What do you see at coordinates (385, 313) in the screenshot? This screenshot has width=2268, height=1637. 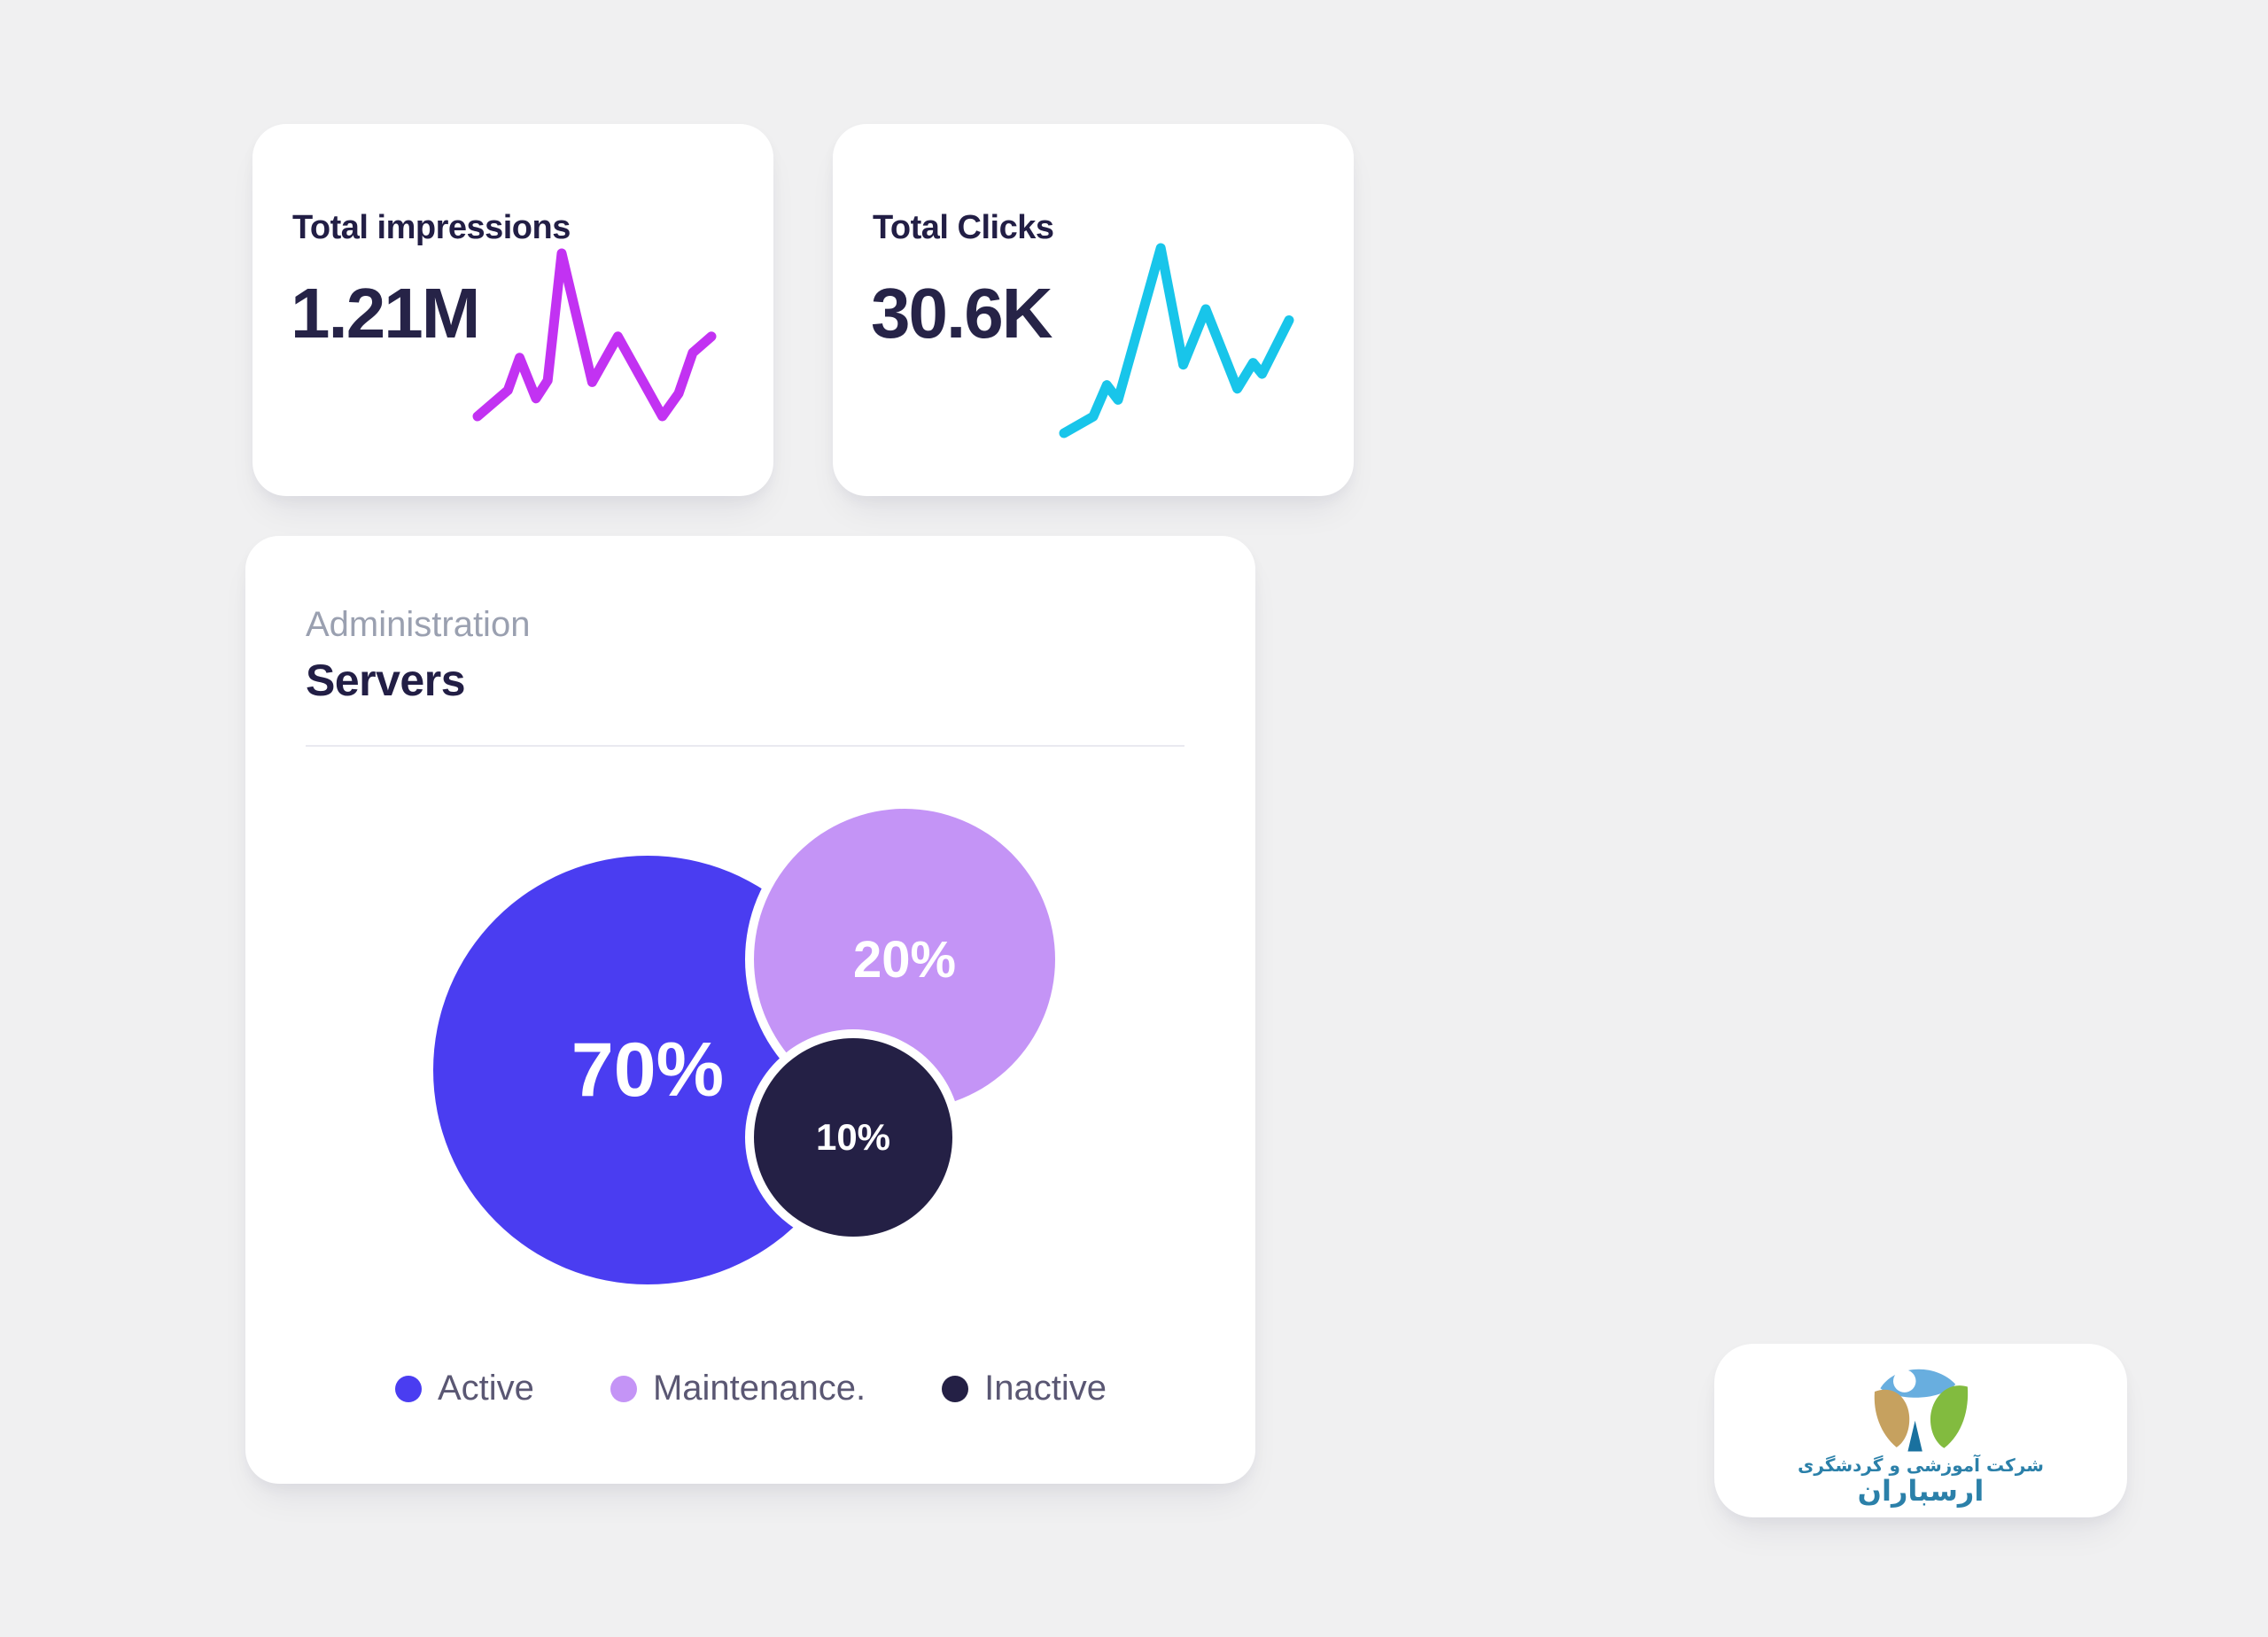 I see `kpi-value-impressions: 1.21M` at bounding box center [385, 313].